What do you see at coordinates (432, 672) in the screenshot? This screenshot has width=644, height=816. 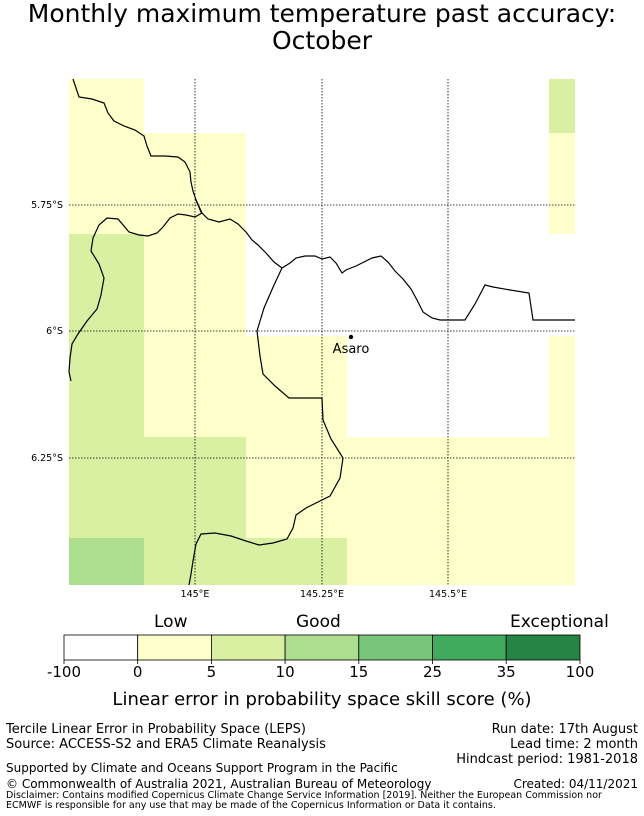 I see `colorbar-tick-label: 25` at bounding box center [432, 672].